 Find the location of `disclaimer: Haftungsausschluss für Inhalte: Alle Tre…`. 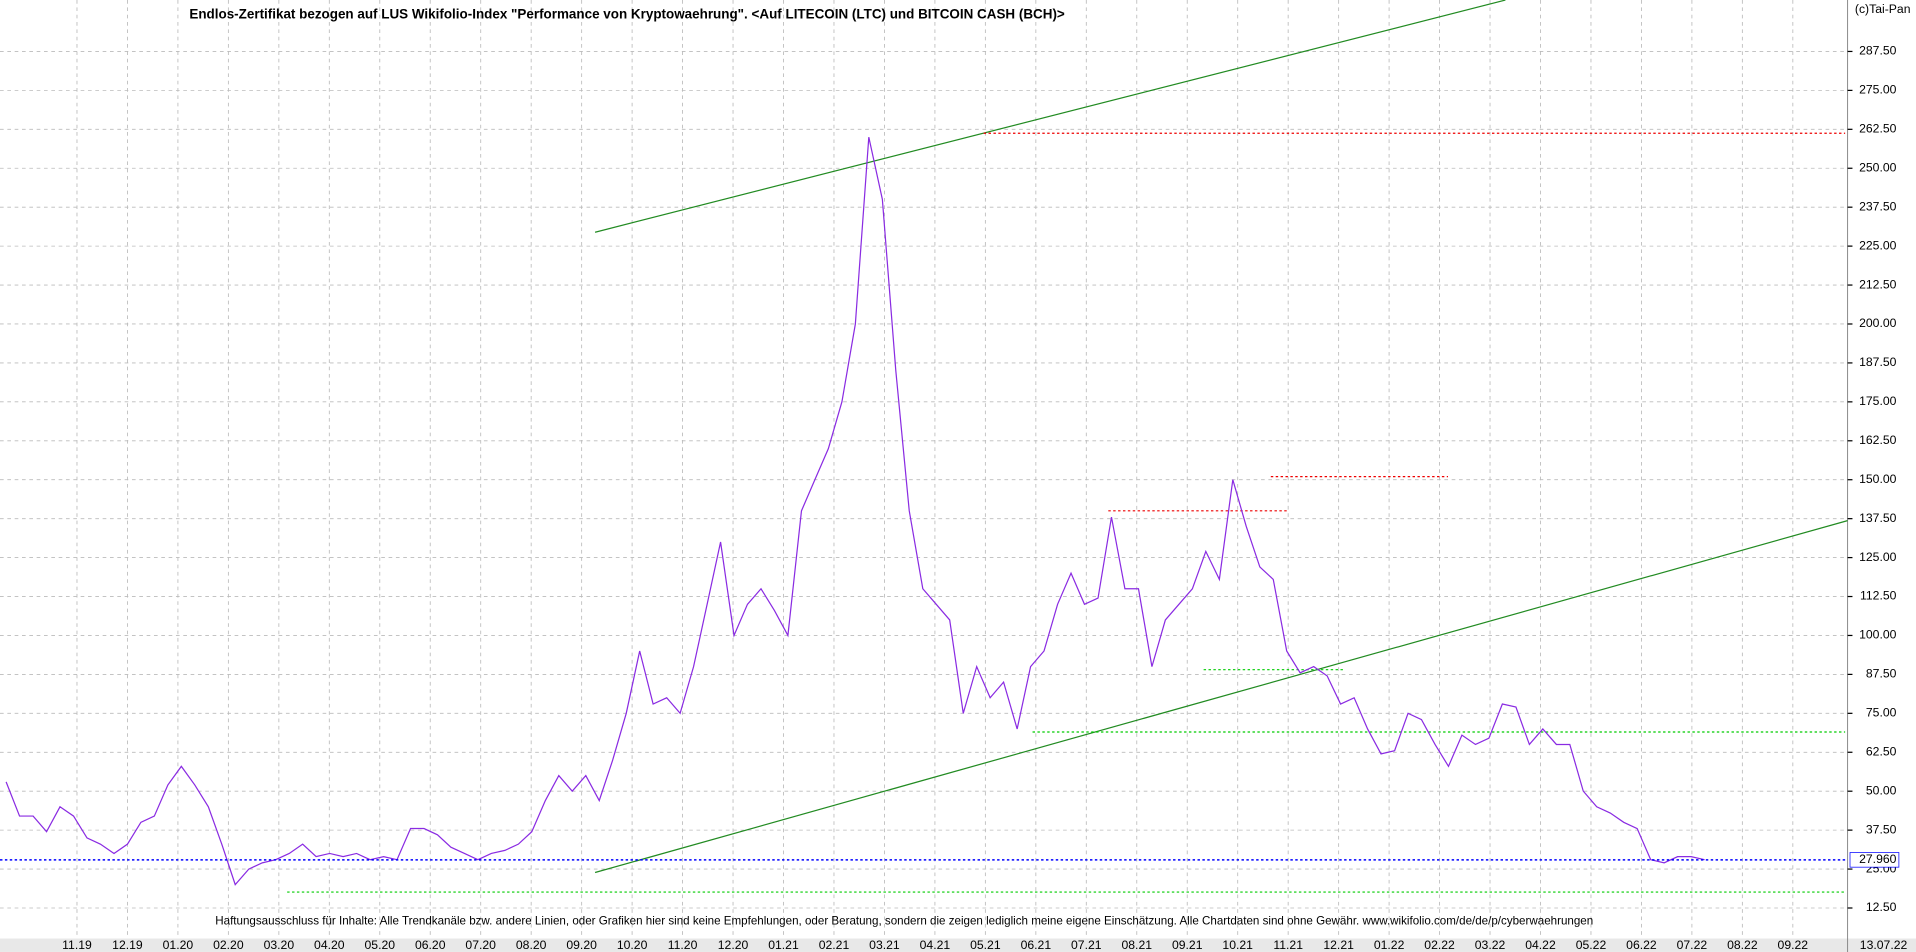

disclaimer: Haftungsausschluss für Inhalte: Alle Tre… is located at coordinates (904, 920).